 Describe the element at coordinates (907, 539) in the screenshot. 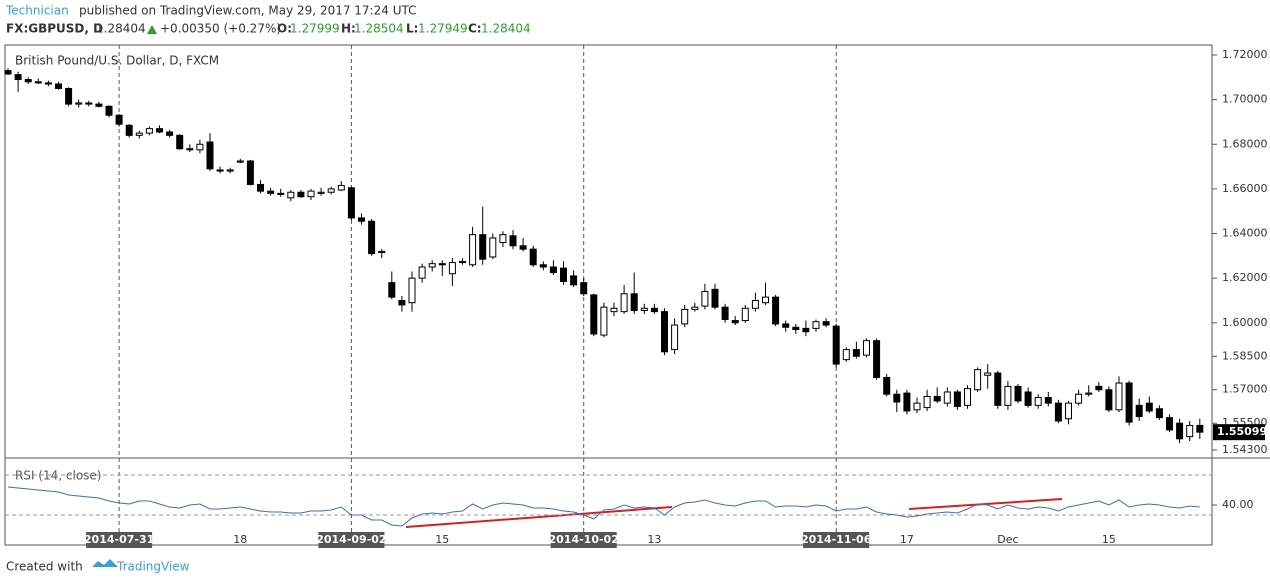

I see `x-tick-label: 17` at that location.